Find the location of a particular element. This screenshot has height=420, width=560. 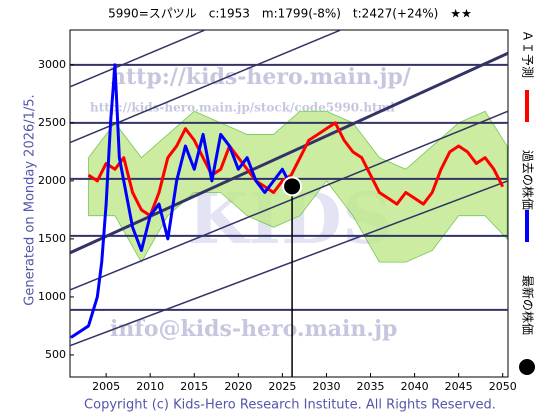

x-tick-label: 2045 is located at coordinates (459, 386).